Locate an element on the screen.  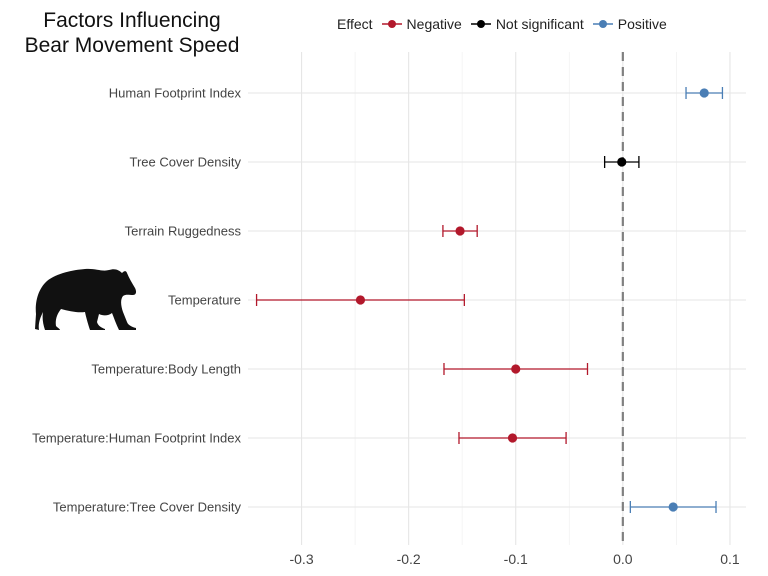
x-tick-label: -0.1 is located at coordinates (515, 559).